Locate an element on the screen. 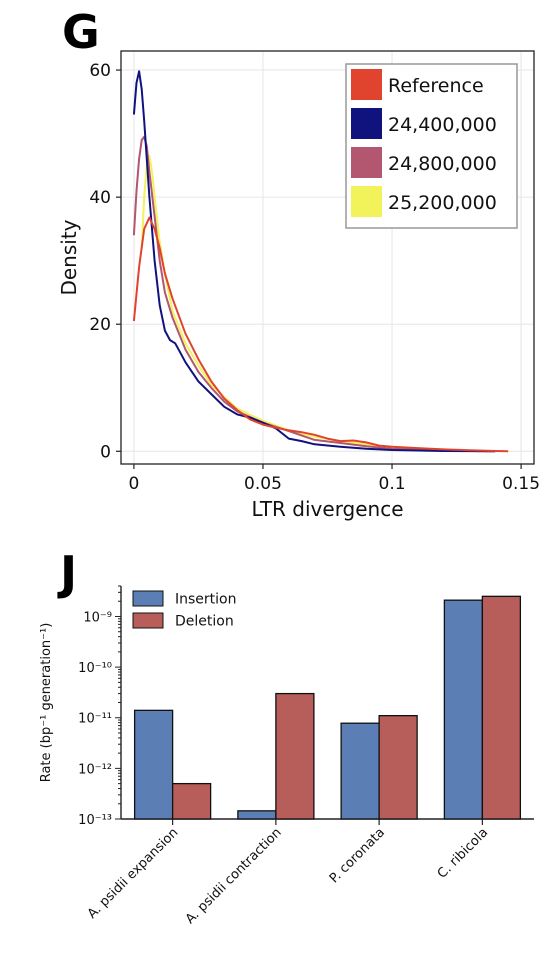 The width and height of the screenshot is (552, 958). x-tick-label: A. psidii contraction is located at coordinates (234, 876).